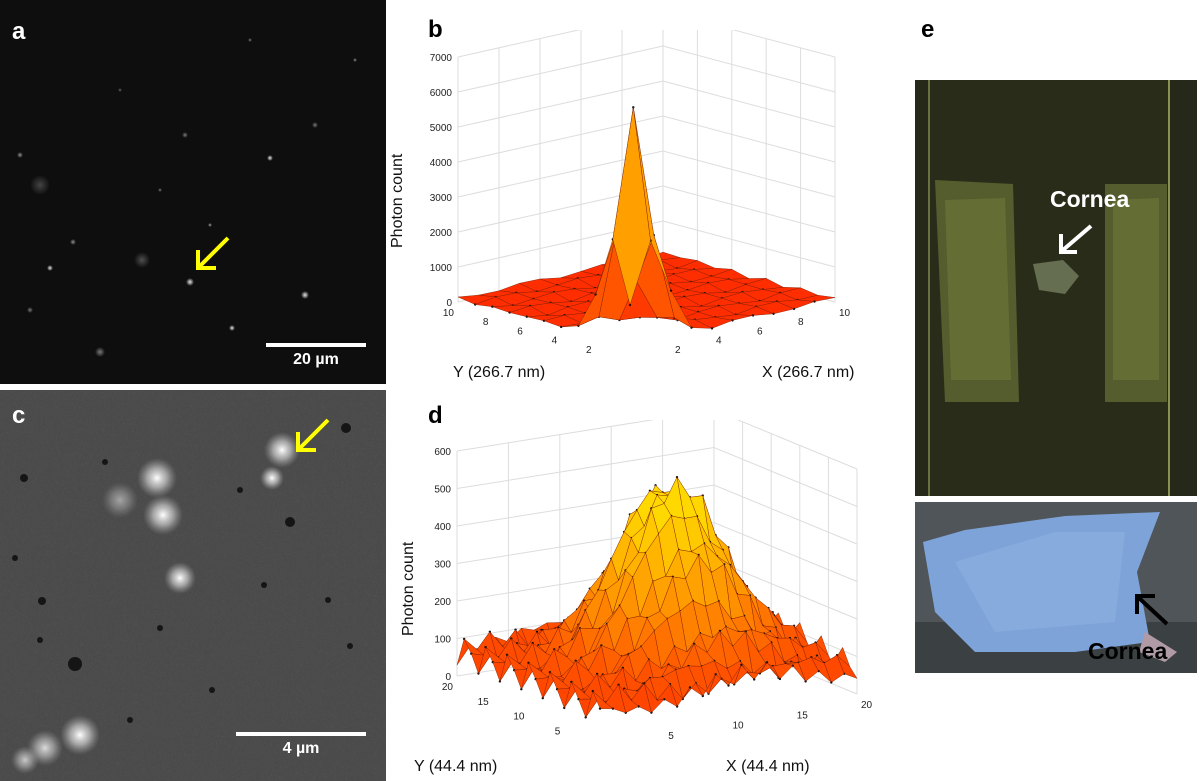  Describe the element at coordinates (867, 705) in the screenshot. I see `plot-d-x-tick: 20` at that location.